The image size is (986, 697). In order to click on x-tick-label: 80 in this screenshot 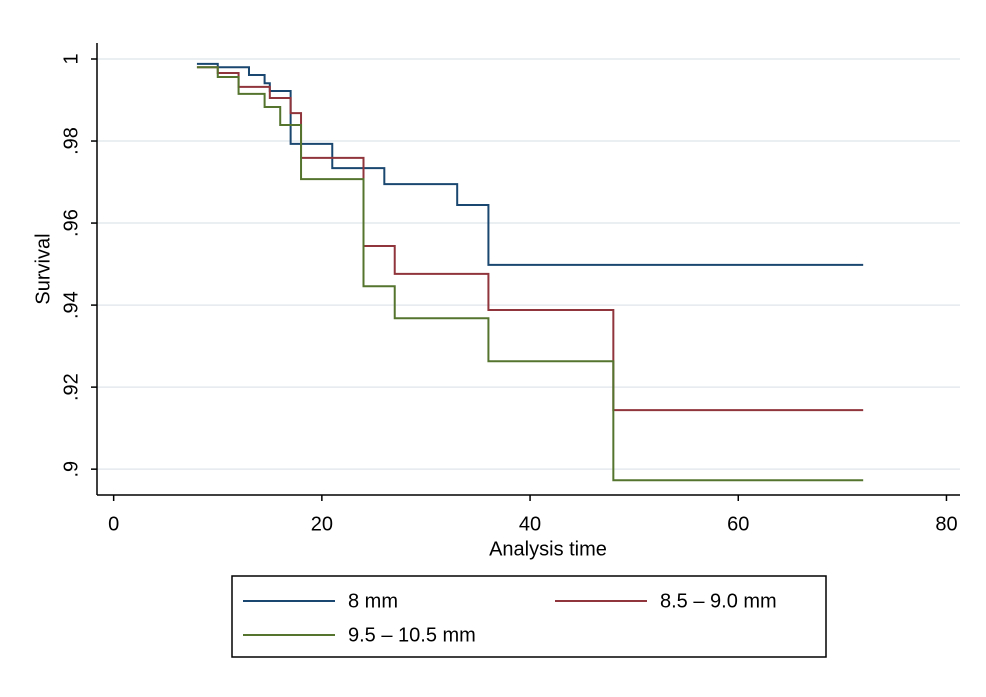, I will do `click(946, 524)`.